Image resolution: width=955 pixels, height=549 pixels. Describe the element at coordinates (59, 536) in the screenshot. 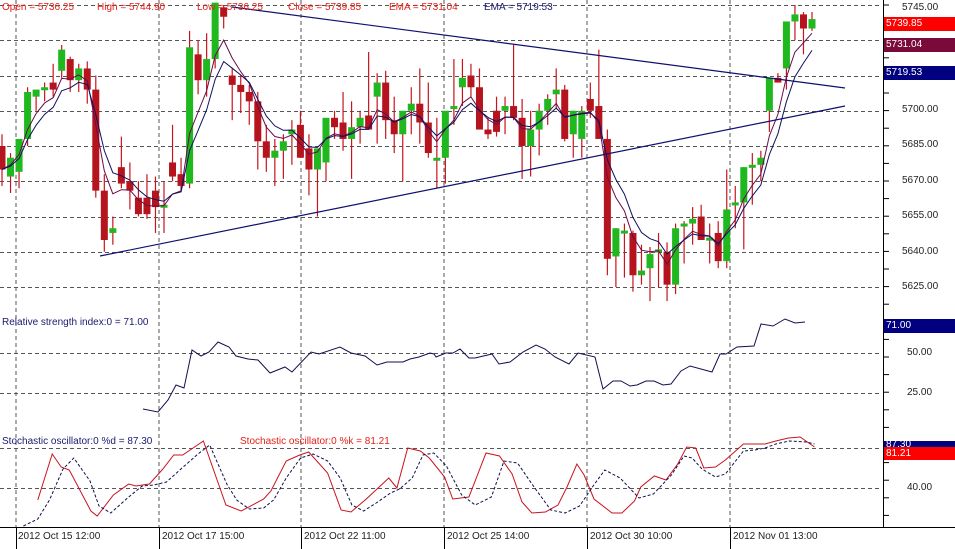

I see `time-label: 2012 Oct 15 12:00` at that location.